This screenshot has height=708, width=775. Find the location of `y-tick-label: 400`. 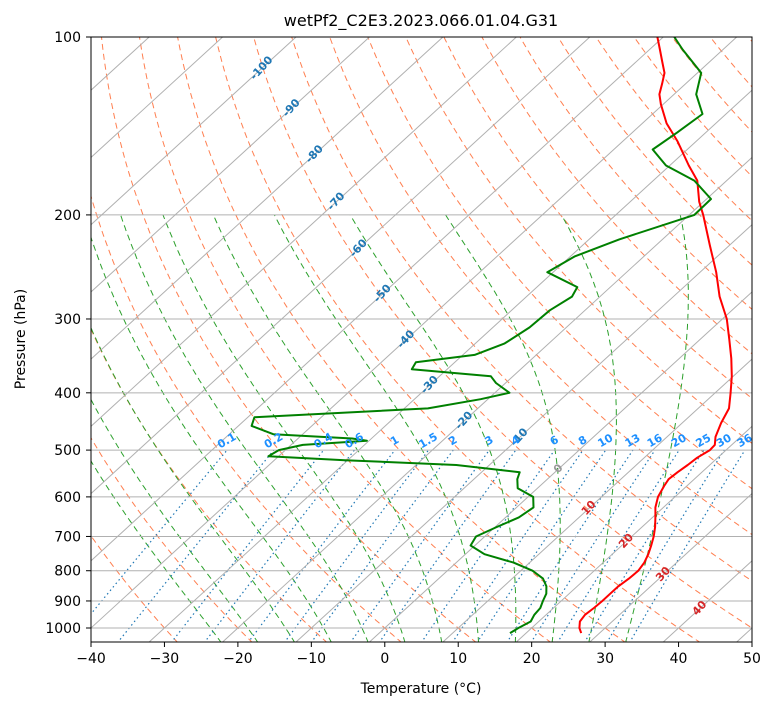

y-tick-label: 400 is located at coordinates (67, 394).